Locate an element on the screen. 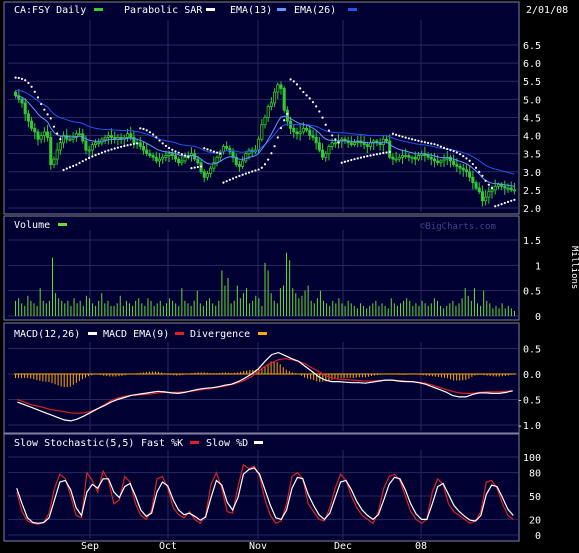 This screenshot has width=579, height=553. price-ytick-label: 5.5 is located at coordinates (532, 82).